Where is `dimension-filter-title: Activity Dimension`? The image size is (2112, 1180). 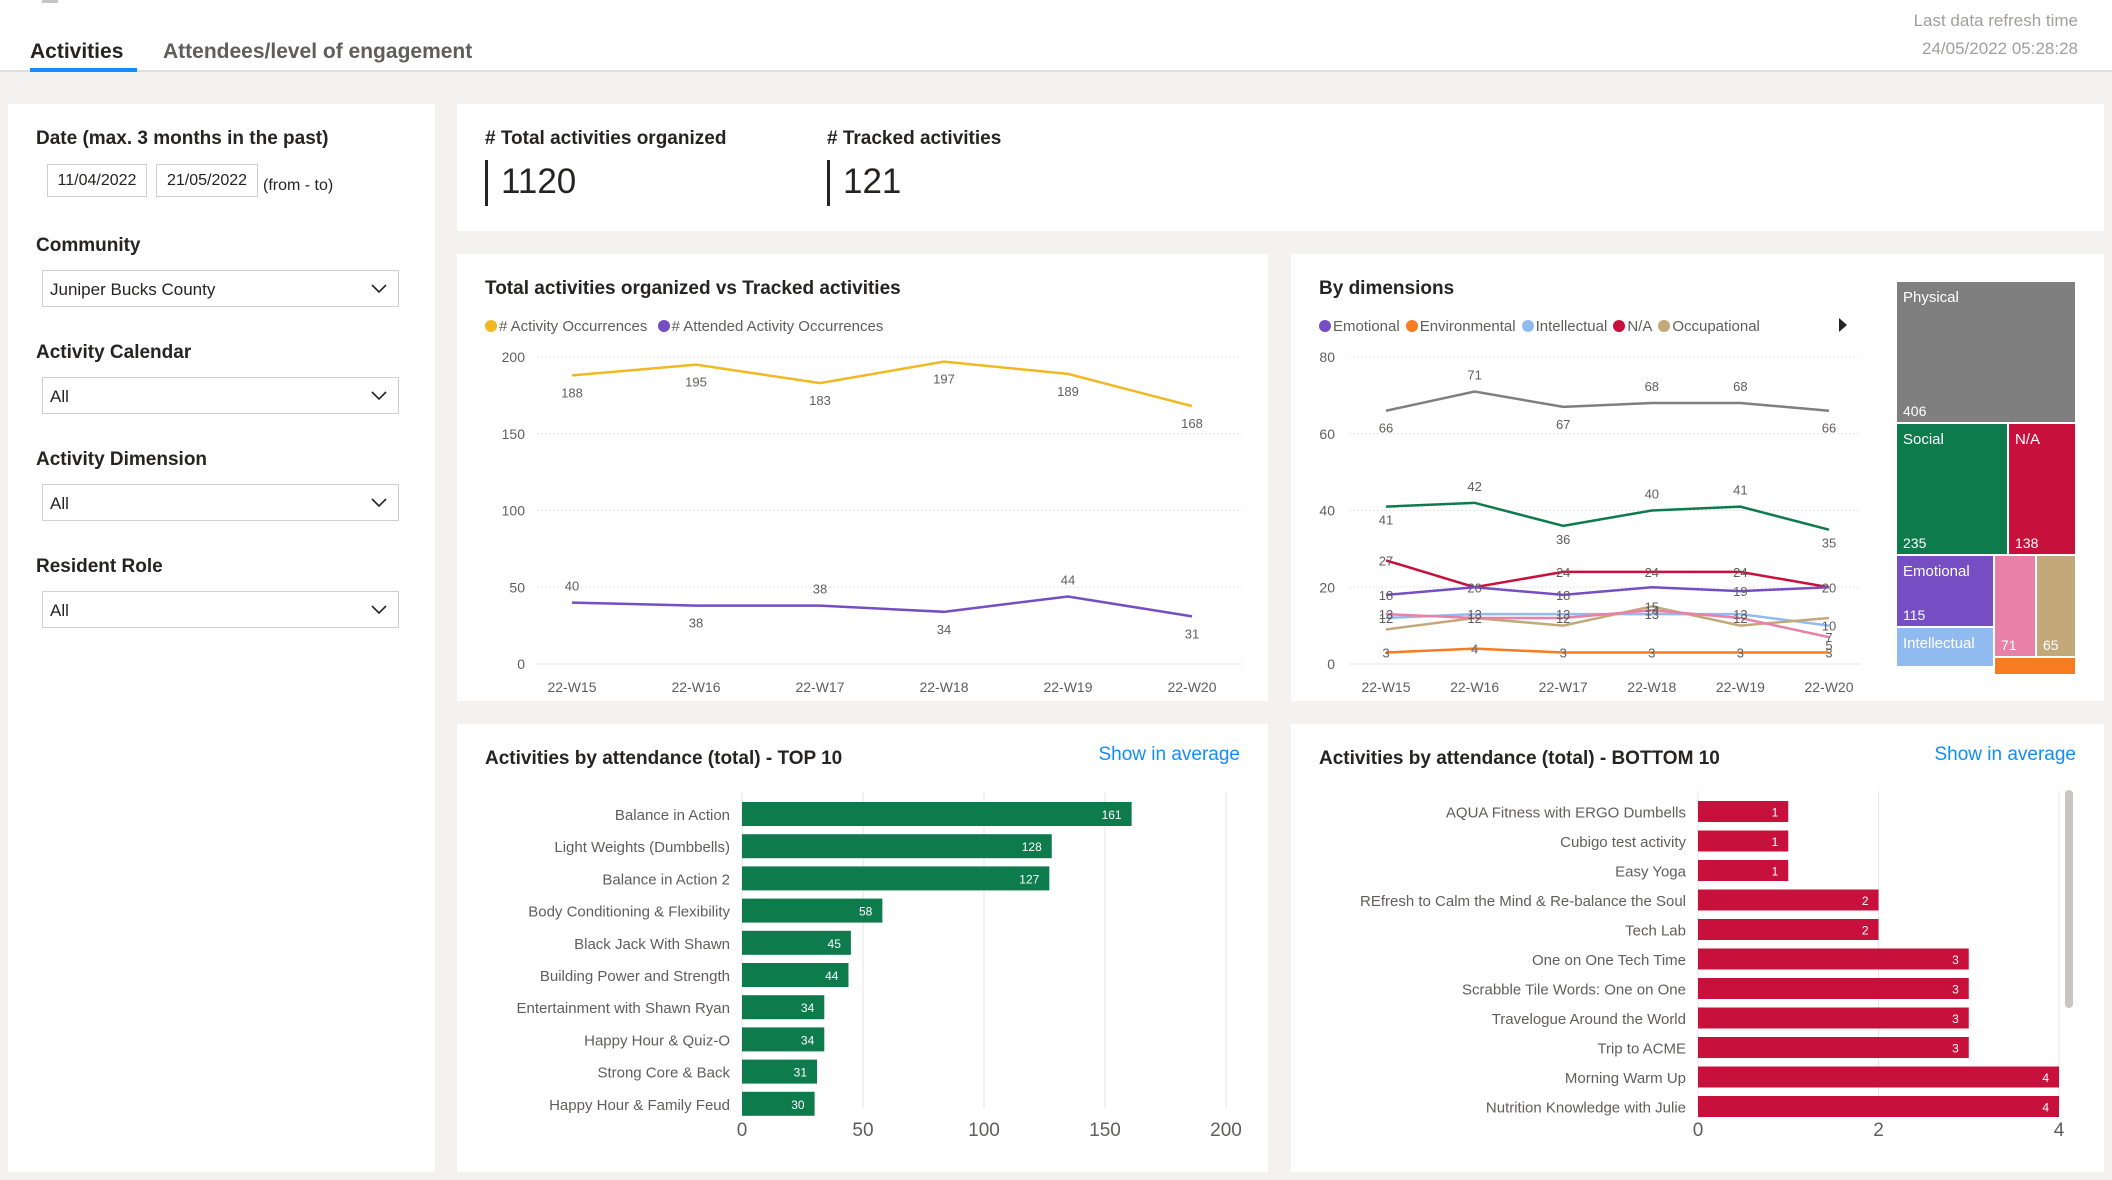 dimension-filter-title: Activity Dimension is located at coordinates (122, 459).